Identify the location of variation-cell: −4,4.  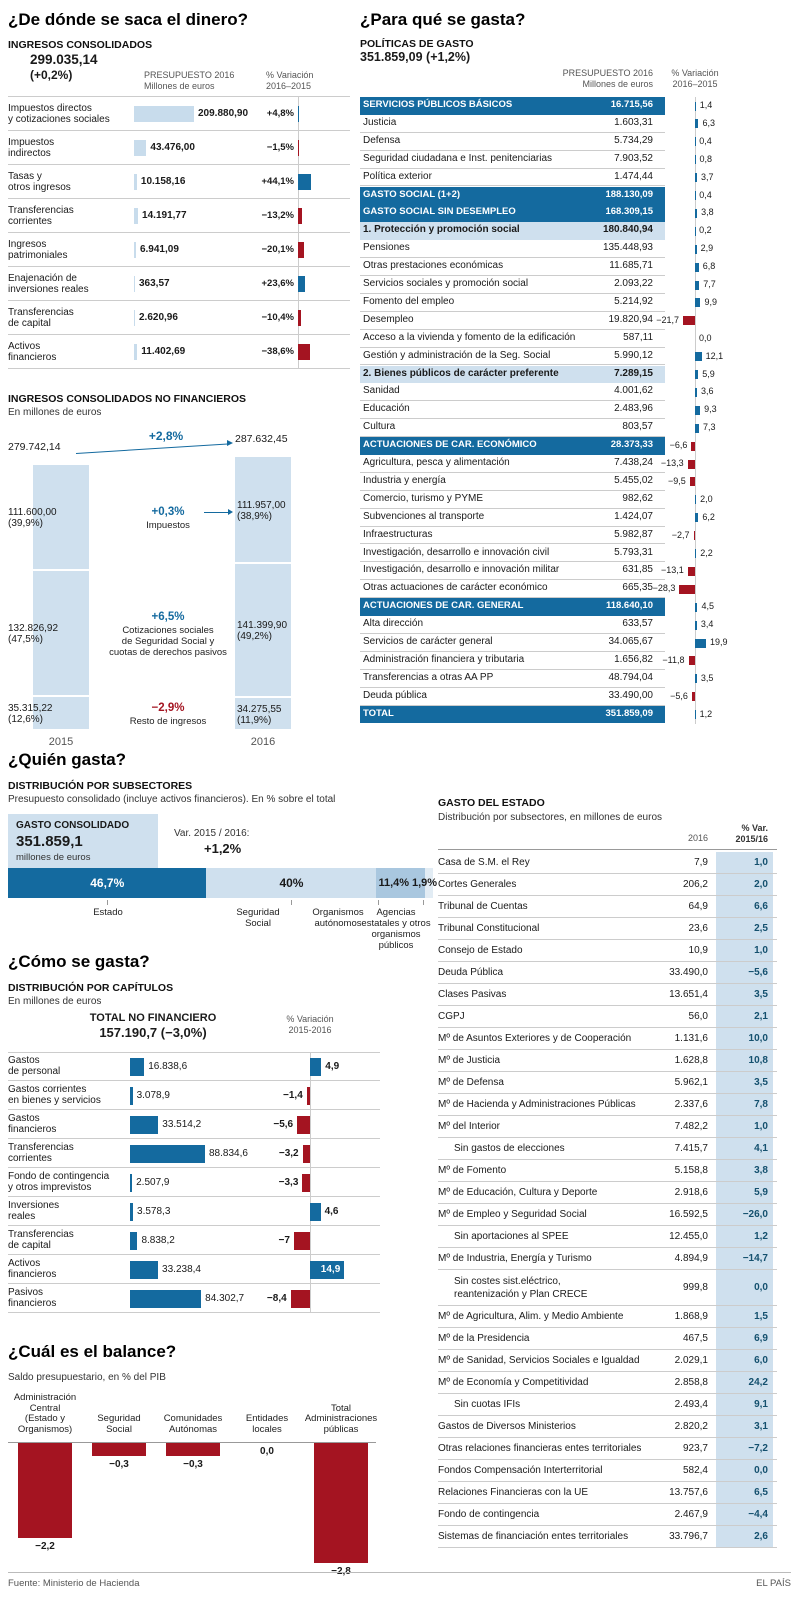
(744, 1514).